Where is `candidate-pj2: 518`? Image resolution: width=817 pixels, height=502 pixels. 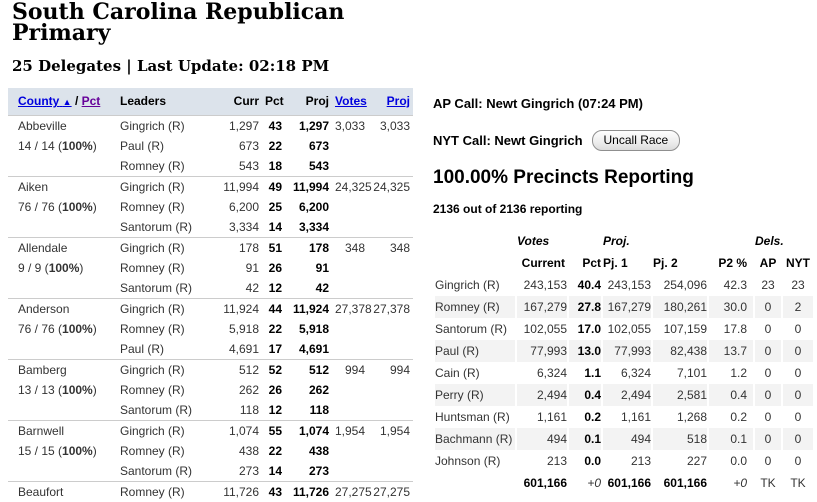
candidate-pj2: 518 is located at coordinates (680, 439).